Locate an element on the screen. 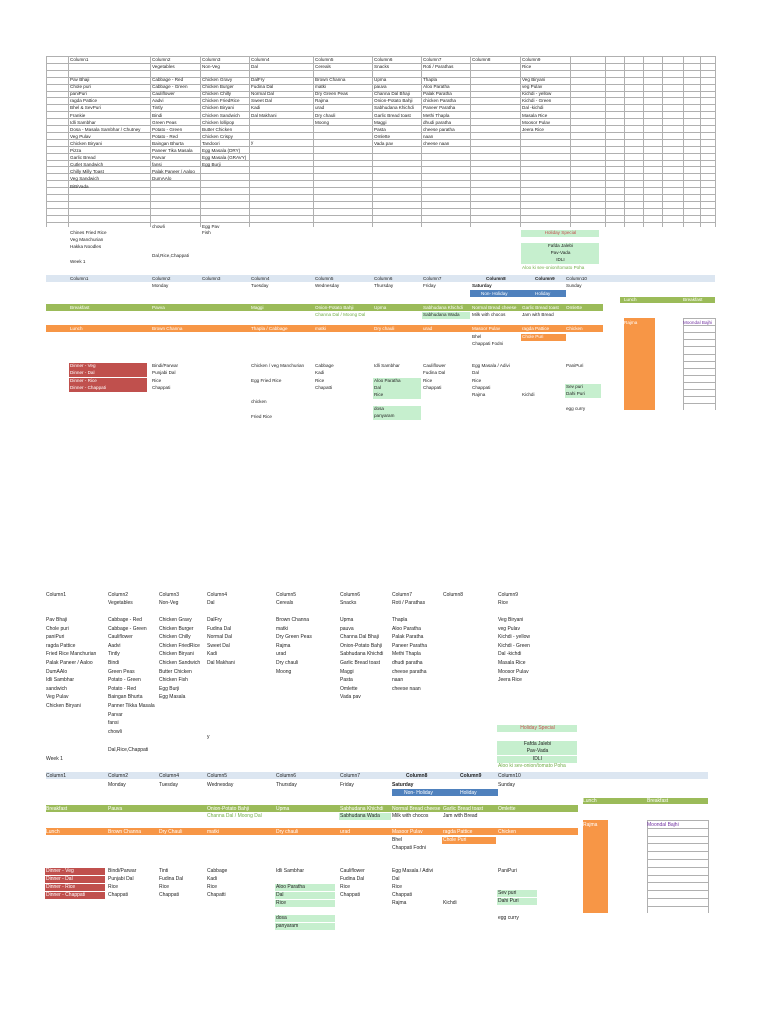 This screenshot has height=1024, width=768. cell: Onion-Potato Bahji is located at coordinates (228, 809).